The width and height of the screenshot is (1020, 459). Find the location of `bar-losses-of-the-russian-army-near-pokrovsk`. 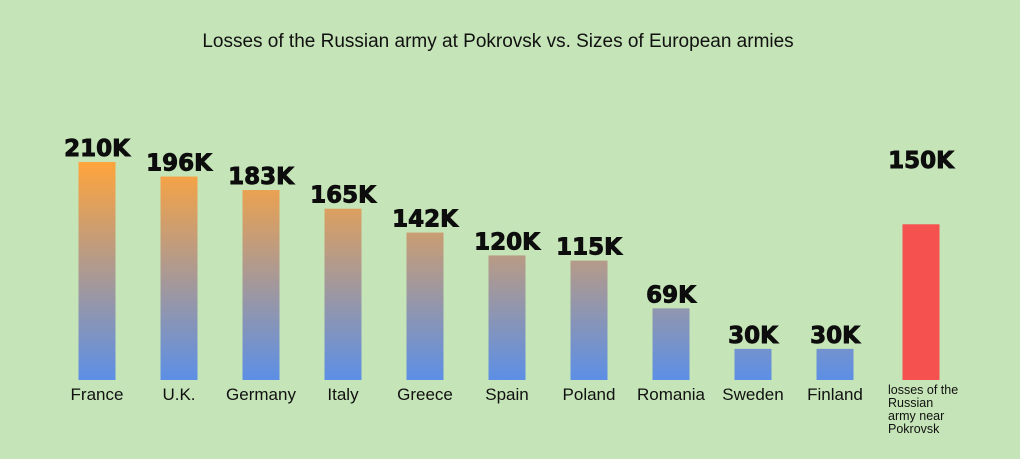

bar-losses-of-the-russian-army-near-pokrovsk is located at coordinates (921, 302).